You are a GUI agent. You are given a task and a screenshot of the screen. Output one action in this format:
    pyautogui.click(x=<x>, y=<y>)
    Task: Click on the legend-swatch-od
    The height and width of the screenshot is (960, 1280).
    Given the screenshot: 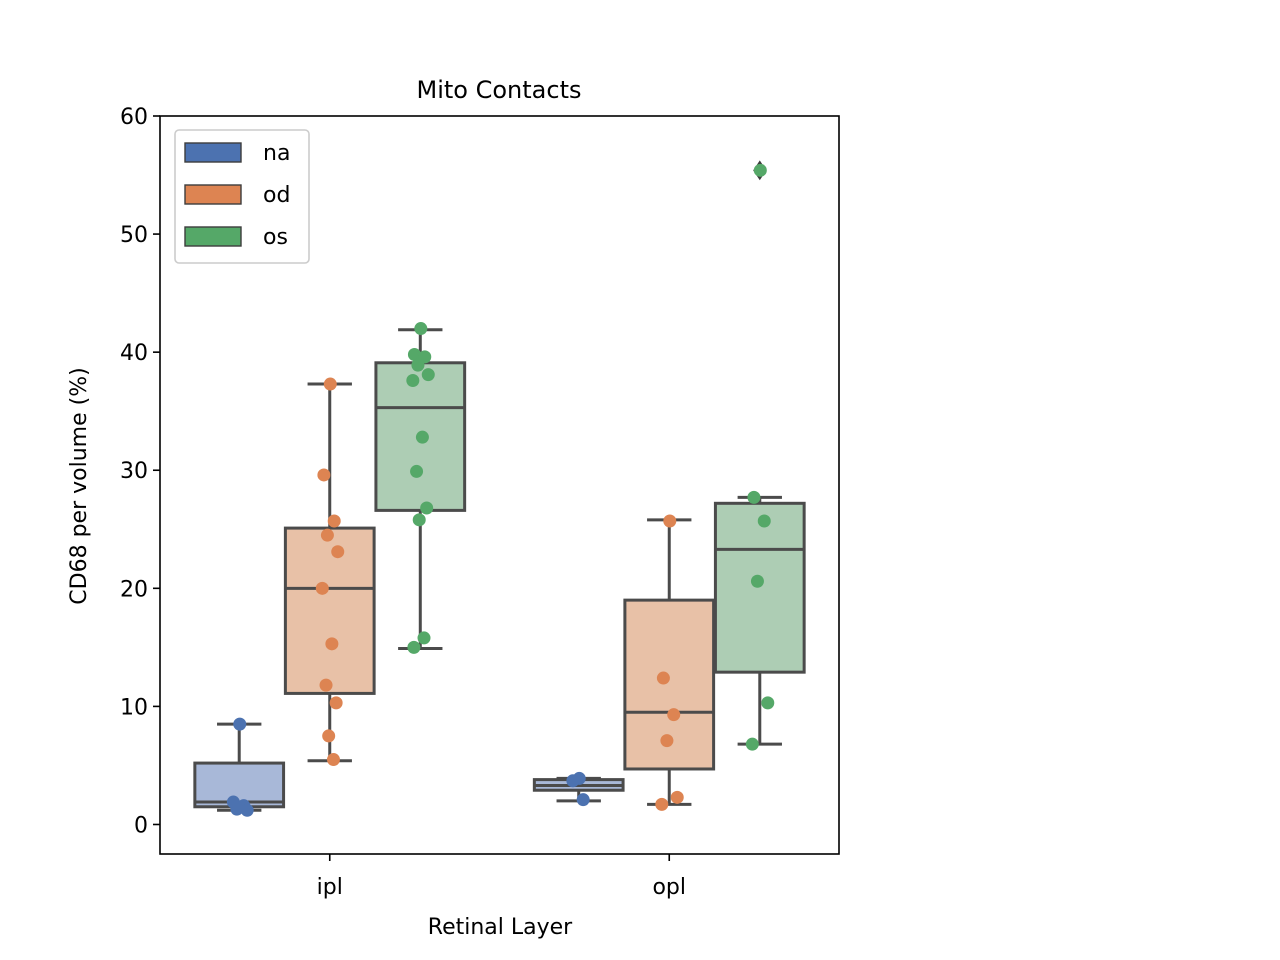 What is the action you would take?
    pyautogui.click(x=213, y=194)
    